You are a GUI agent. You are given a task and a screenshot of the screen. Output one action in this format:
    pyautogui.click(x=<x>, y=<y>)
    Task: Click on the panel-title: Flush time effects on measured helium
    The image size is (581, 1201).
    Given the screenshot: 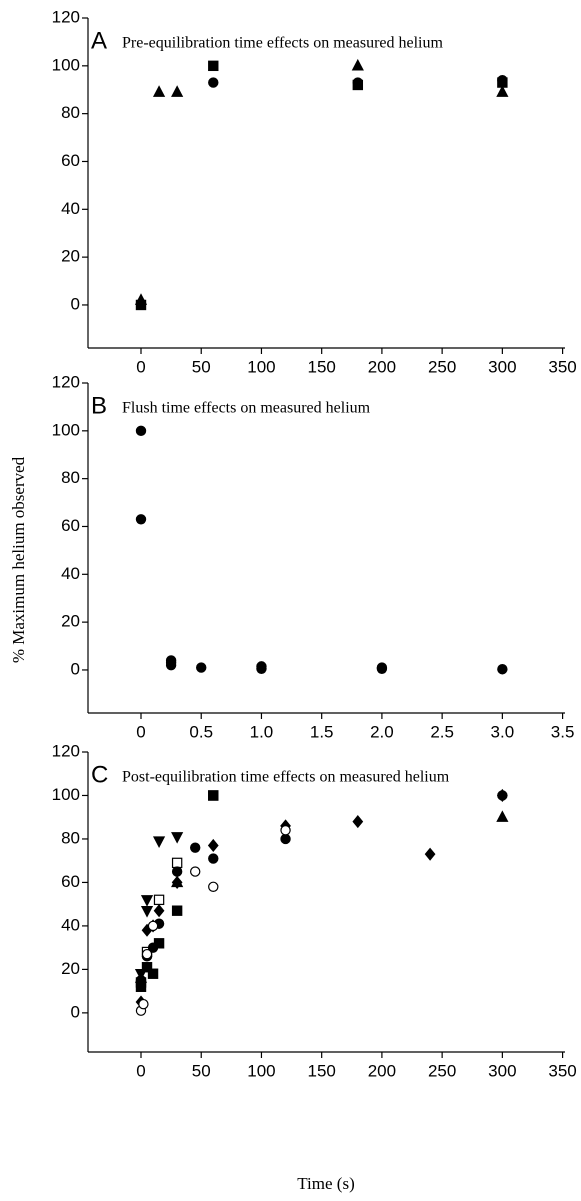 What is the action you would take?
    pyautogui.click(x=246, y=408)
    